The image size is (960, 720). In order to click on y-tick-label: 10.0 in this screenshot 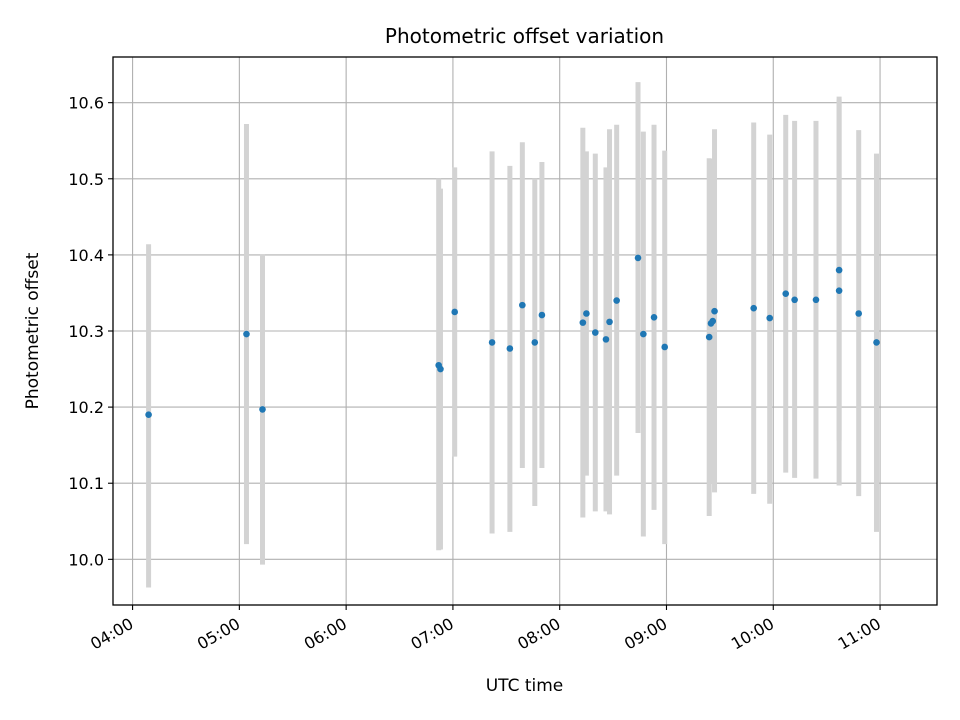, I will do `click(86, 559)`.